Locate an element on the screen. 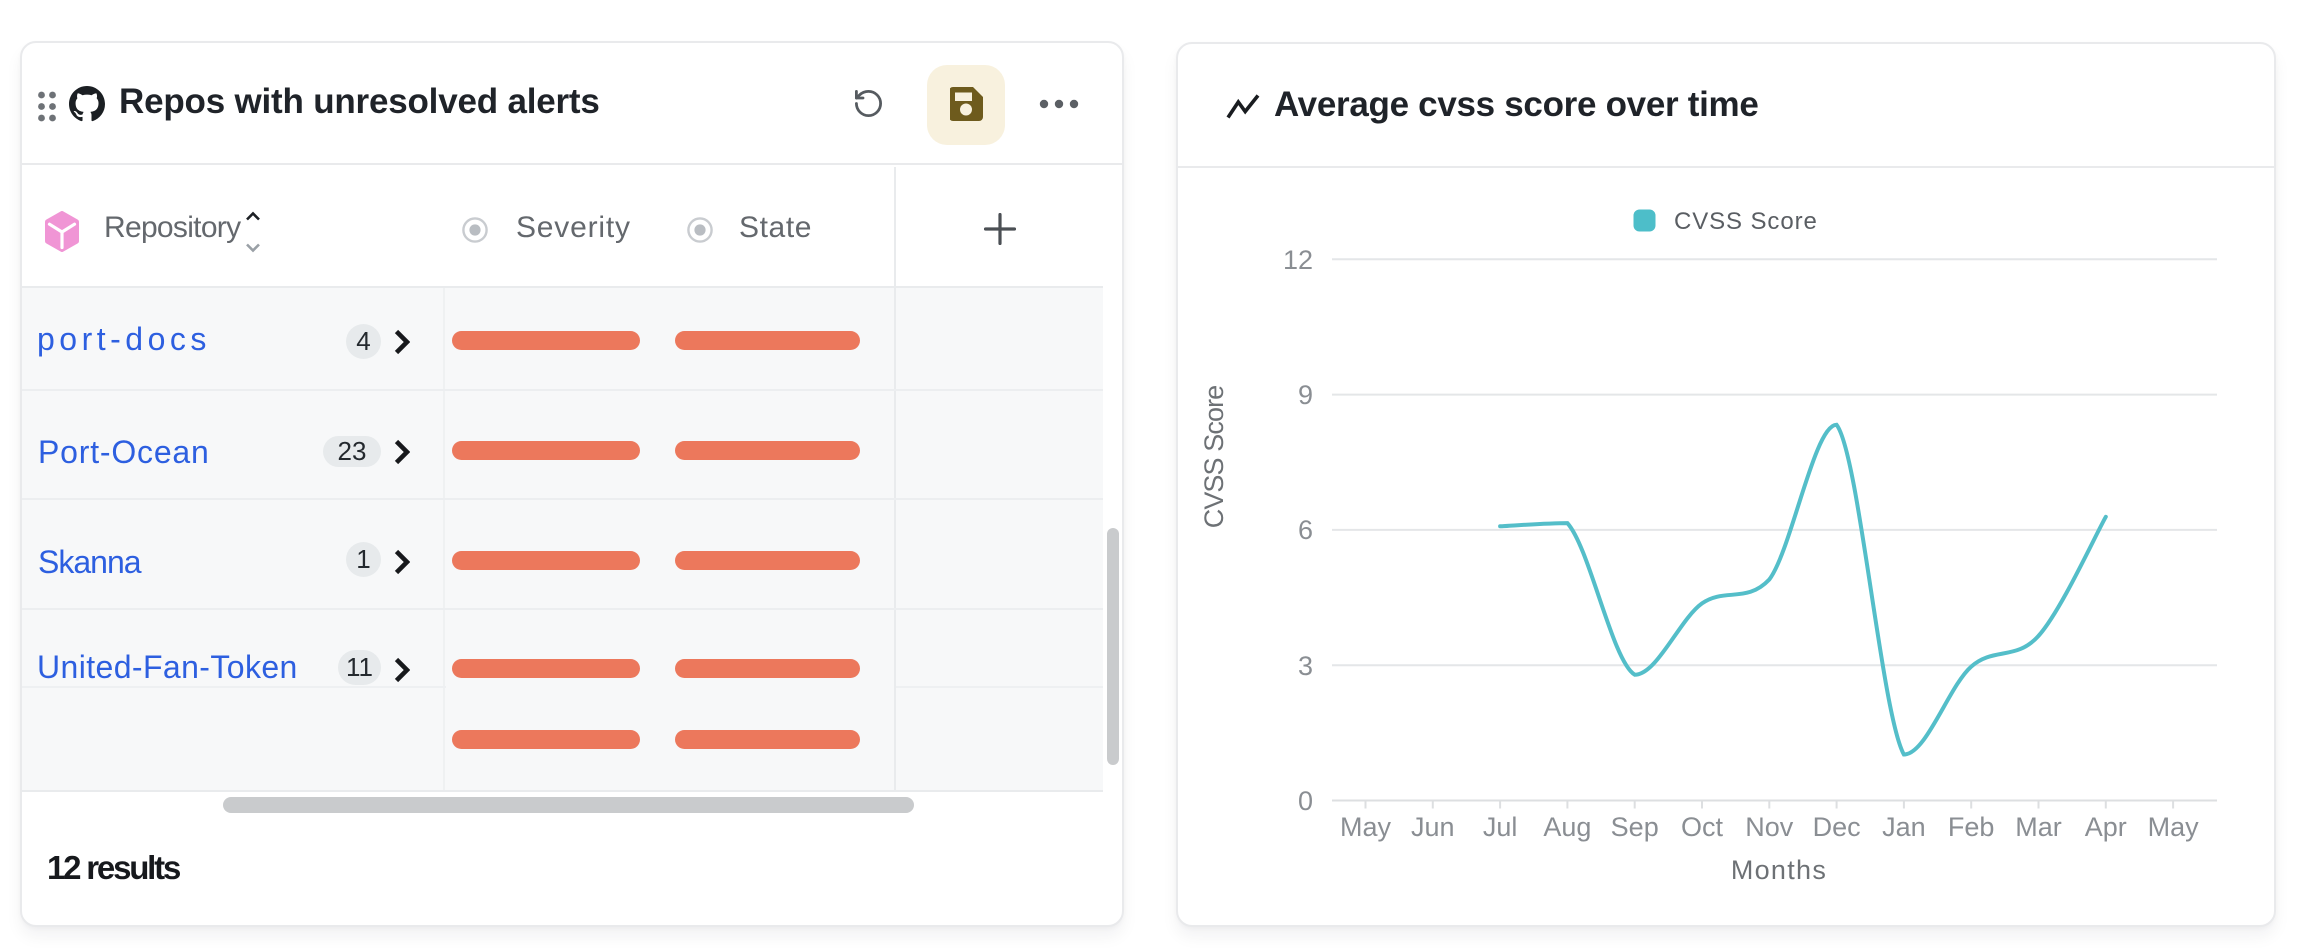 The image size is (2306, 948). svg-text: Nov is located at coordinates (1769, 827).